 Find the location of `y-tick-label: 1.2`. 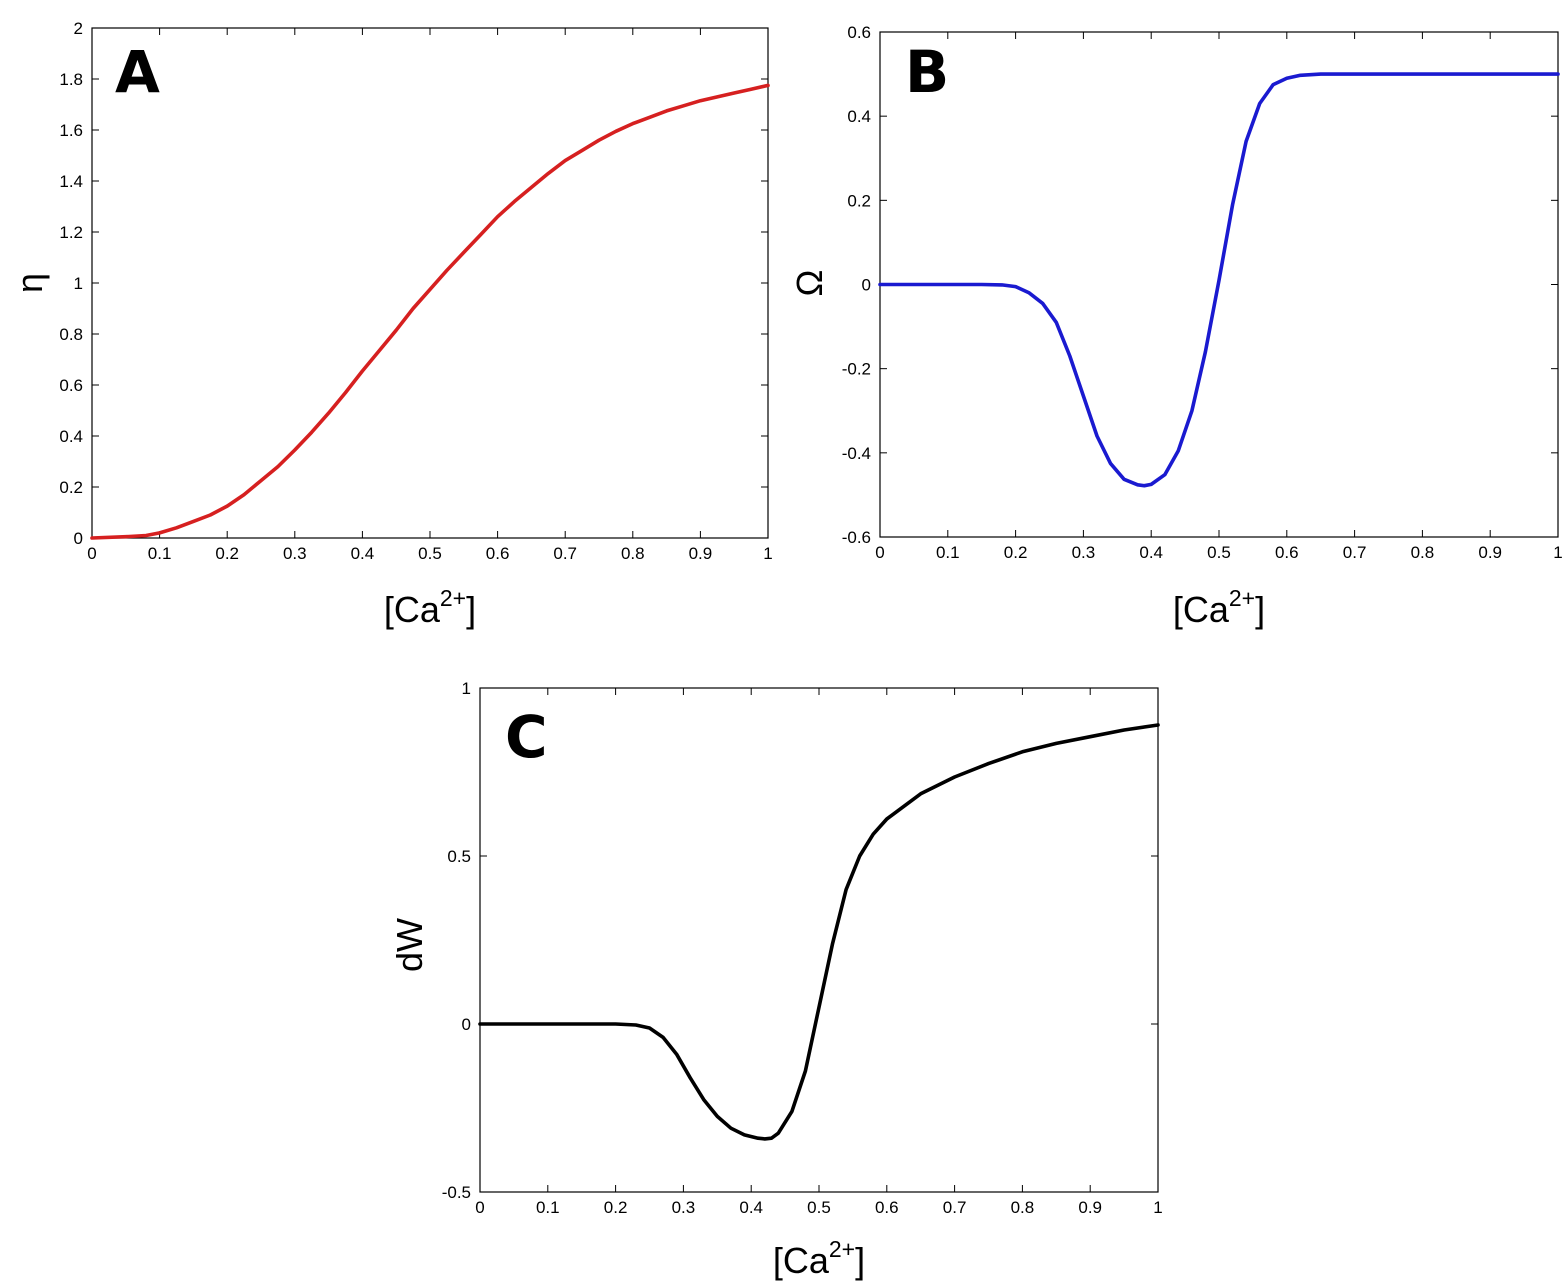

y-tick-label: 1.2 is located at coordinates (71, 232).